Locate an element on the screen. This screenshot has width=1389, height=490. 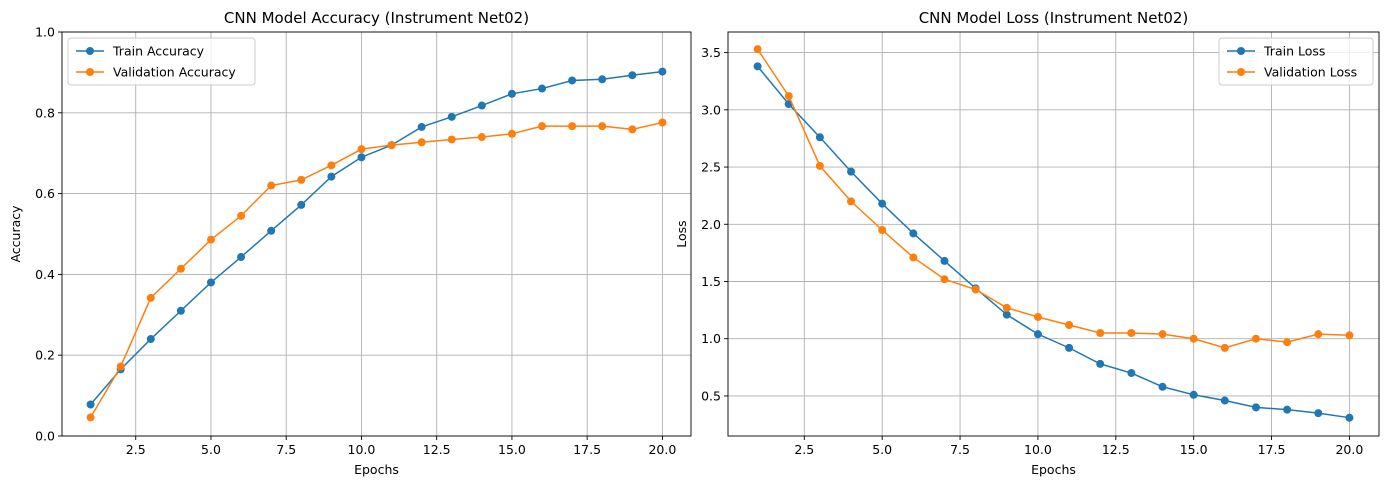
x-tick-label: 5.0 is located at coordinates (882, 449).